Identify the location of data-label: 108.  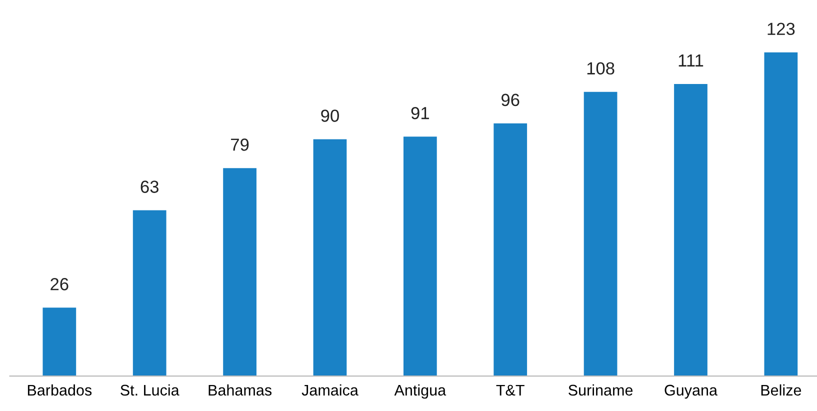
(600, 68).